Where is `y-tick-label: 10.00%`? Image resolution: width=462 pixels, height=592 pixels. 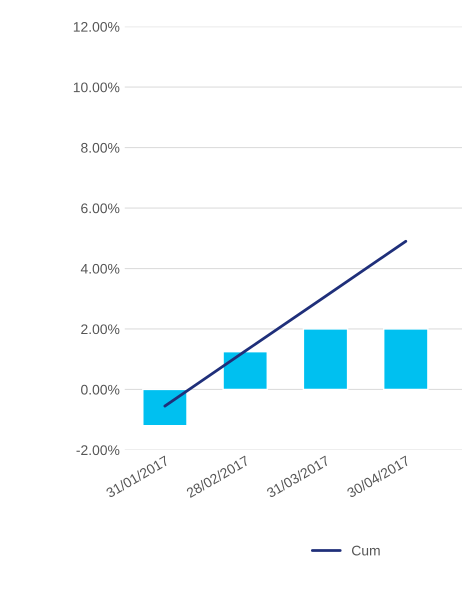
y-tick-label: 10.00% is located at coordinates (97, 87).